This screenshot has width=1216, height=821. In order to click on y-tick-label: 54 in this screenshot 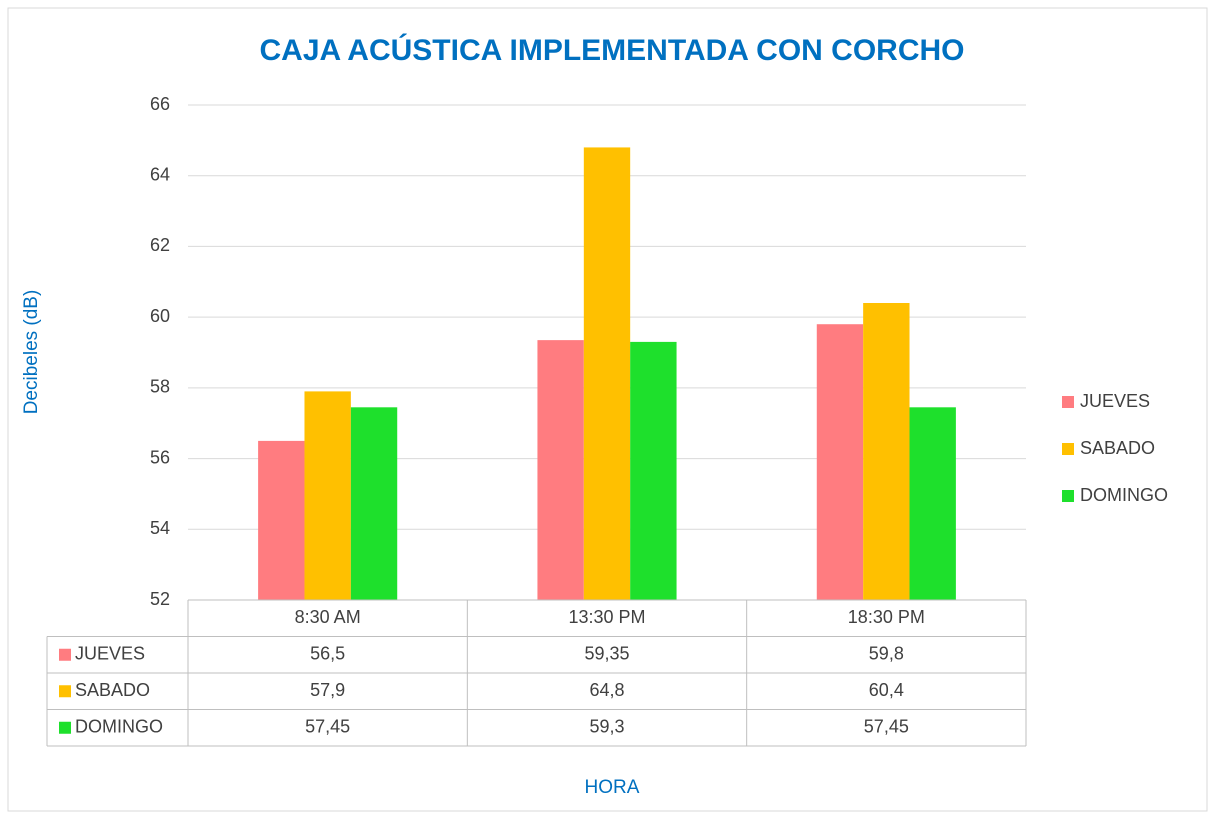, I will do `click(160, 528)`.